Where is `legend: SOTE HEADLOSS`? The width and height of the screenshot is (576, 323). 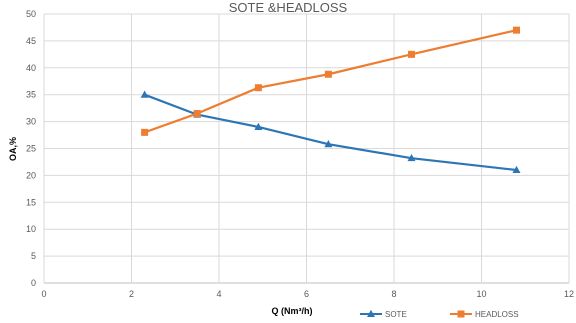
legend: SOTE HEADLOSS is located at coordinates (439, 314).